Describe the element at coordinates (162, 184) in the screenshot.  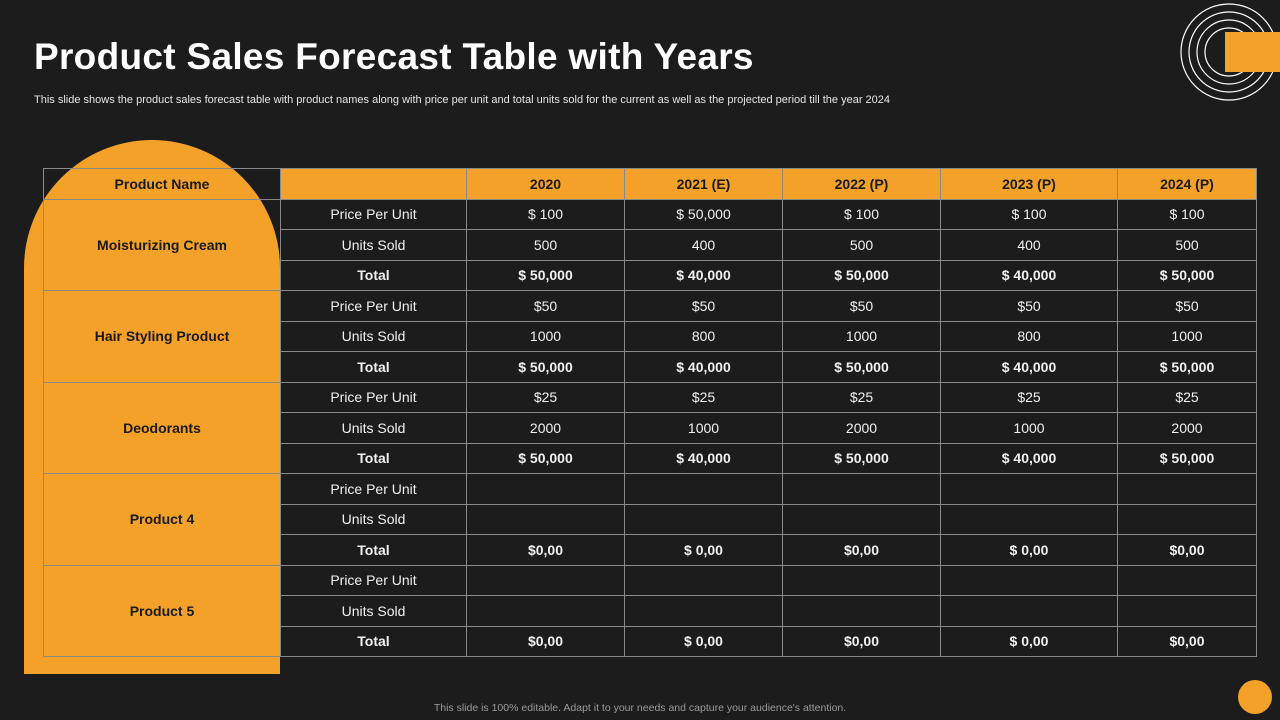
I see `product-name-header: Product Name` at that location.